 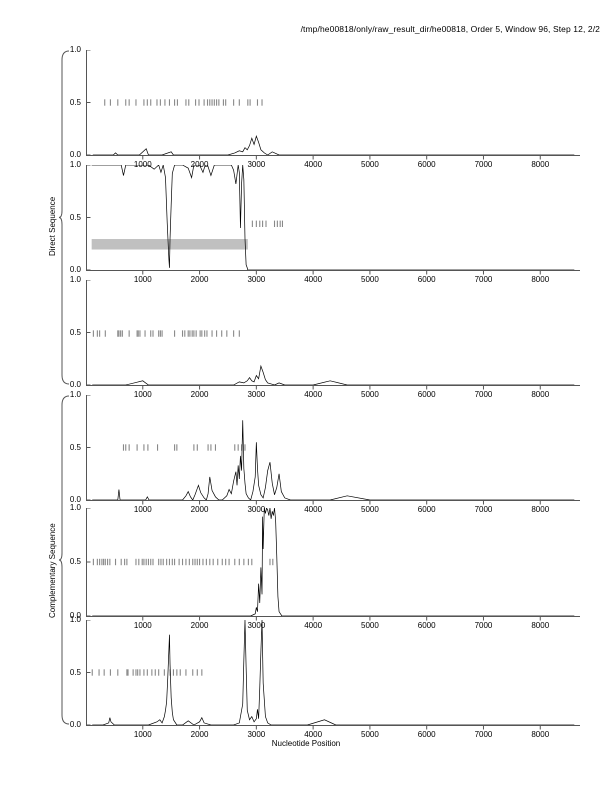 What do you see at coordinates (306, 743) in the screenshot?
I see `x-axis-label: Nucleotide Position` at bounding box center [306, 743].